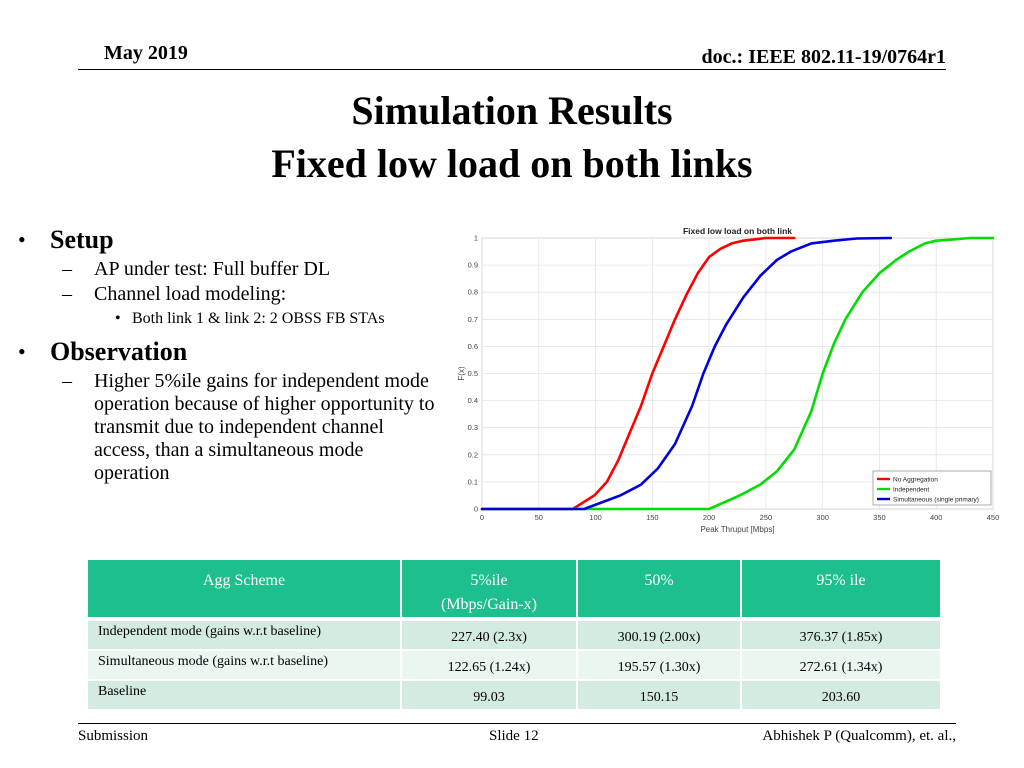 The height and width of the screenshot is (768, 1024). Describe the element at coordinates (859, 736) in the screenshot. I see `footer-author: Abhishek P (Qualcomm), et. al.,` at that location.